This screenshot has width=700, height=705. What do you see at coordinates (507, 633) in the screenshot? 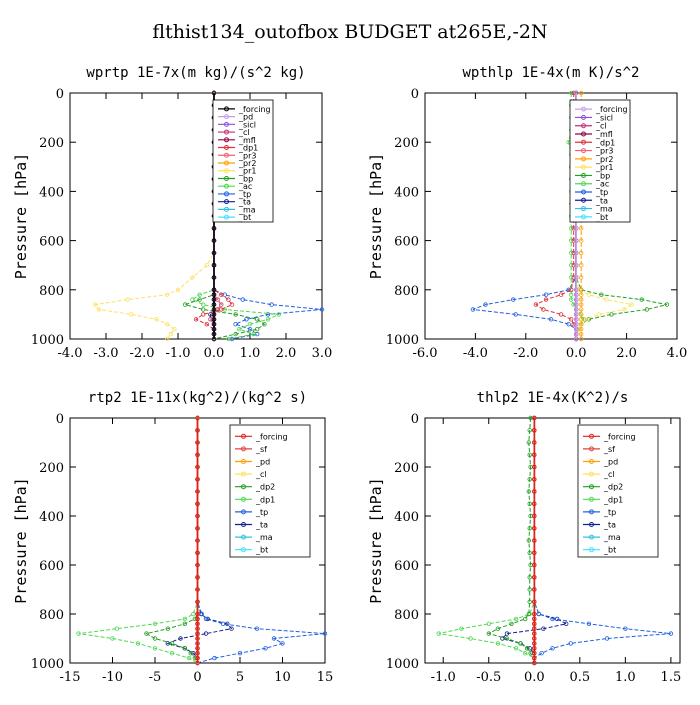
I see `series-point-ta` at bounding box center [507, 633].